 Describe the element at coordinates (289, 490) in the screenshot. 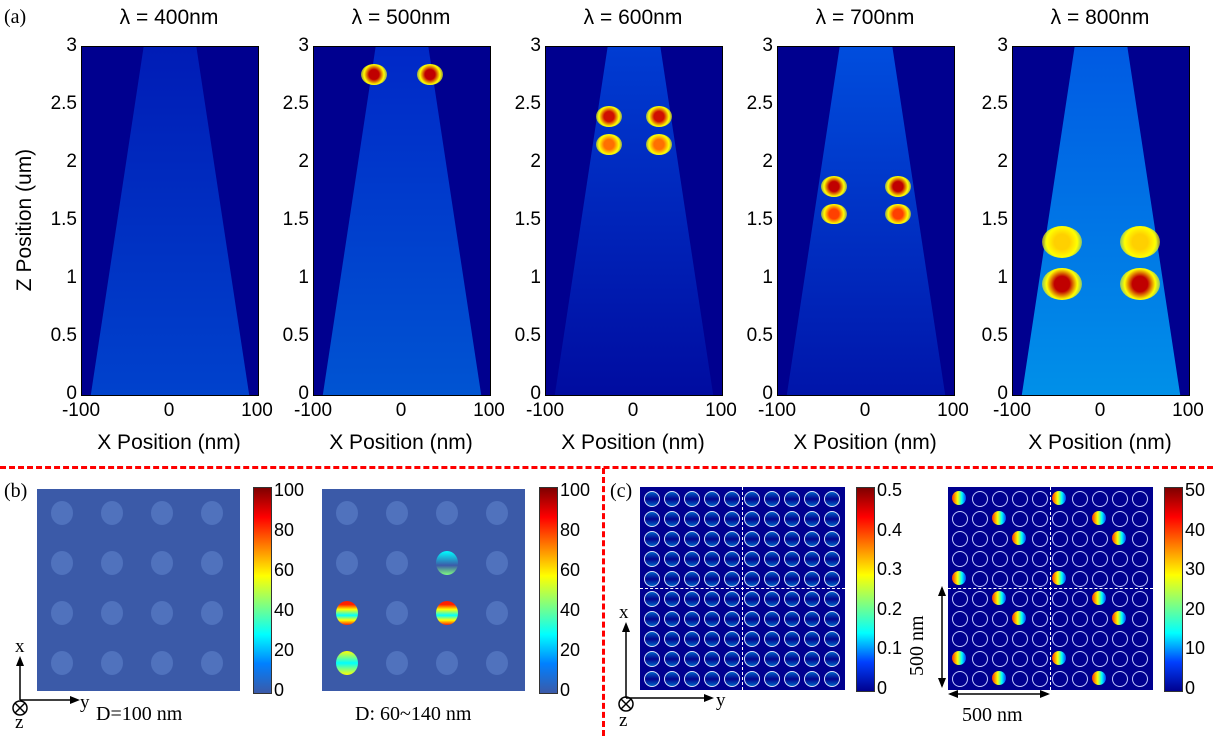

I see `colorbar-tick-label: 100` at that location.